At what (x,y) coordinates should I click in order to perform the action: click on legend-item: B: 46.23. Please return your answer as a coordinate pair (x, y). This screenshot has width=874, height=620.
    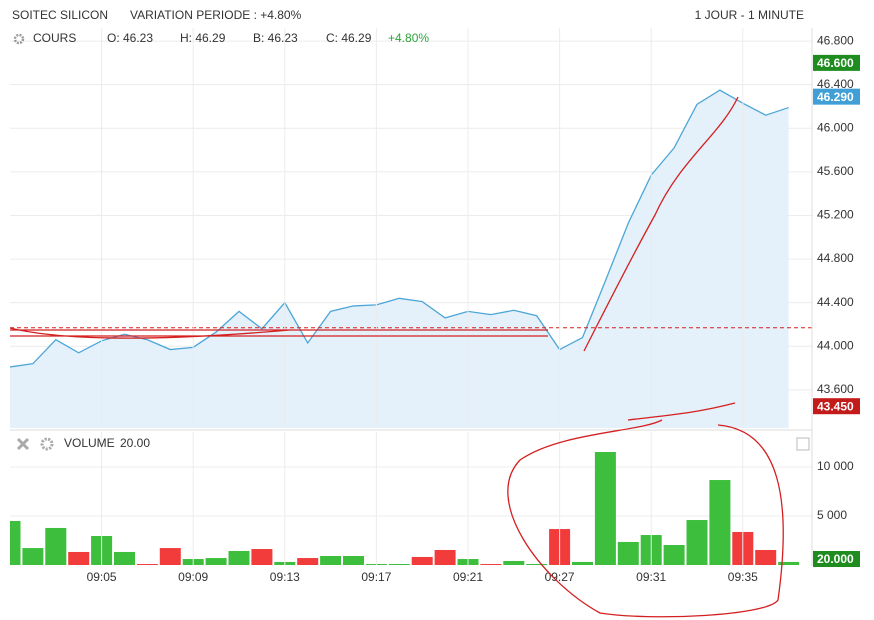
    Looking at the image, I should click on (275, 38).